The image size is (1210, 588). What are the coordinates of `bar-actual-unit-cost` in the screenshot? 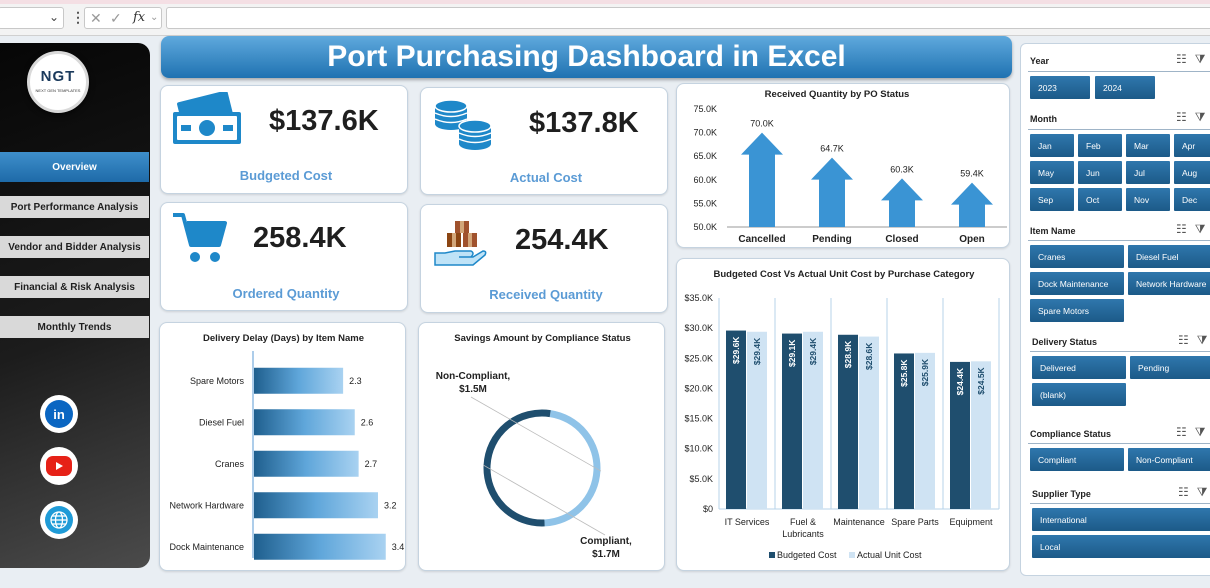 It's located at (981, 435).